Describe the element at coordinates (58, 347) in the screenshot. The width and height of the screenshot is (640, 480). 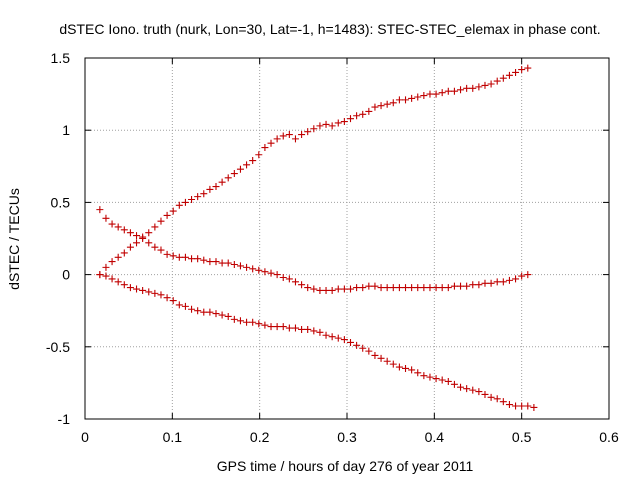
I see `y-tick-label: -0.5` at that location.